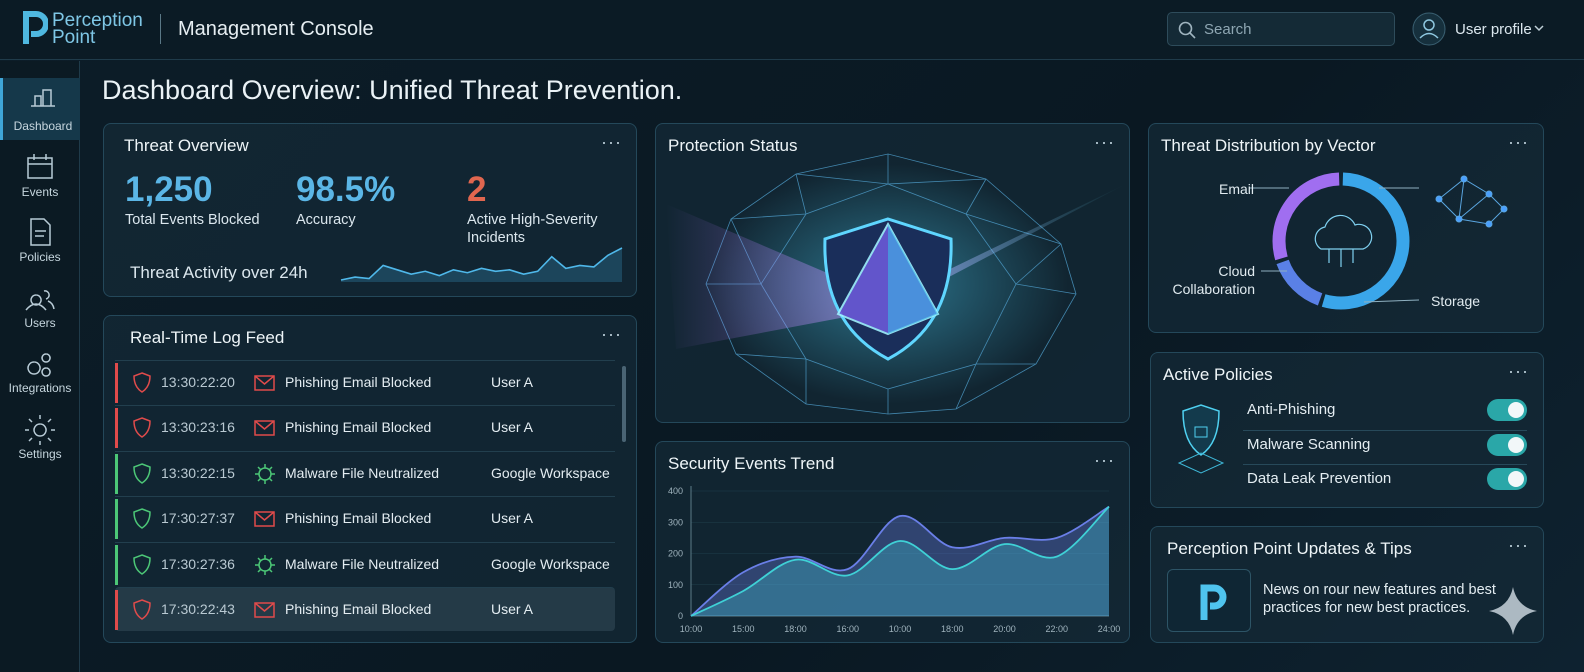 The image size is (1584, 672). I want to click on nav-item: Events, so click(40, 175).